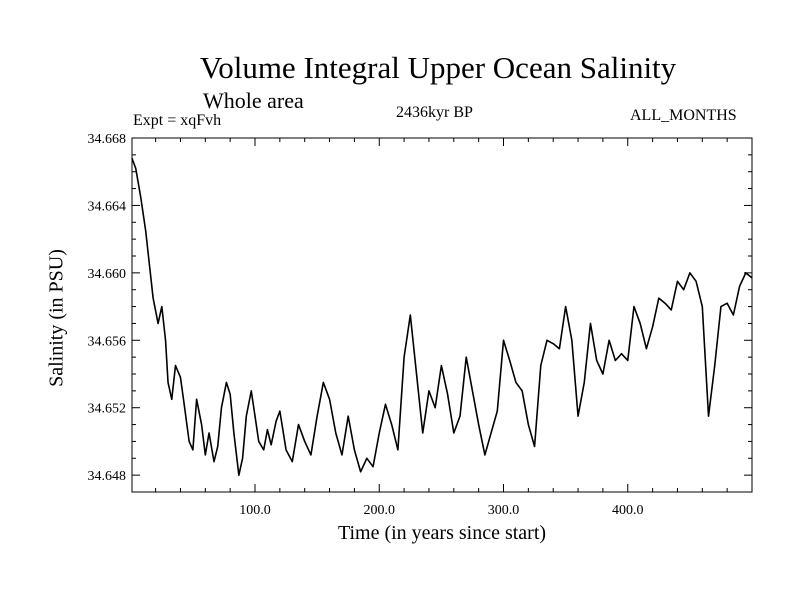  What do you see at coordinates (628, 510) in the screenshot?
I see `x-tick-label: 400.0` at bounding box center [628, 510].